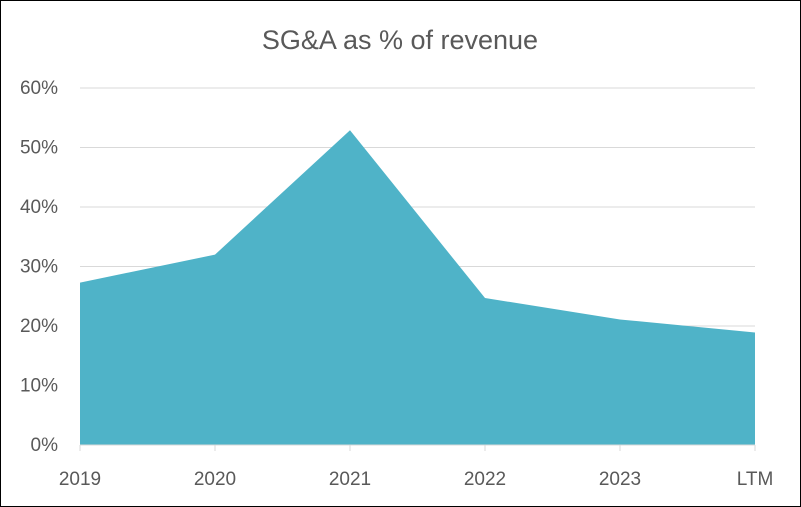 Image resolution: width=801 pixels, height=507 pixels. Describe the element at coordinates (620, 479) in the screenshot. I see `x-tick-label: 2023` at that location.